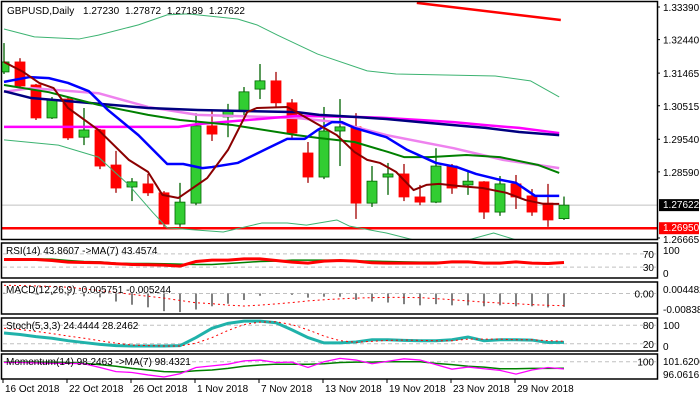 This screenshot has height=400, width=700. What do you see at coordinates (681, 41) in the screenshot?
I see `price-axis-label: 1.32440` at bounding box center [681, 41].